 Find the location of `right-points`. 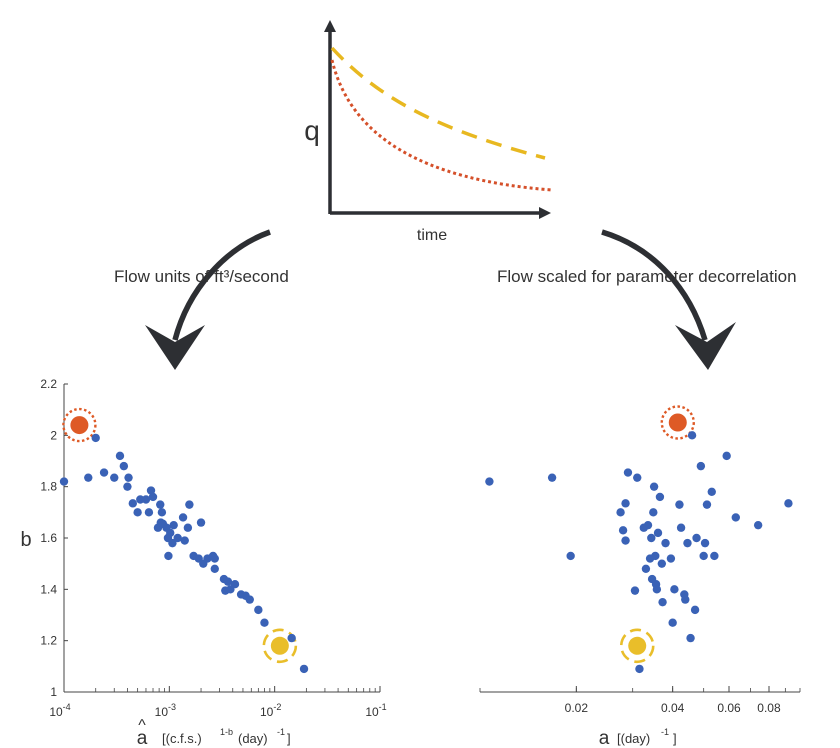

right-points is located at coordinates (639, 552).